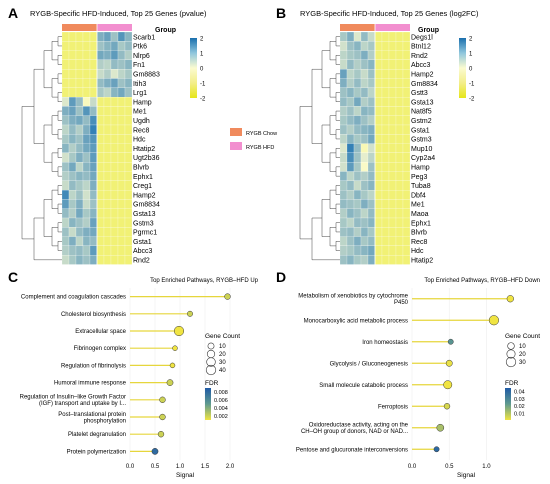  Describe the element at coordinates (352, 450) in the screenshot. I see `pathway-label: Pentose and glucuronate interconversions` at that location.